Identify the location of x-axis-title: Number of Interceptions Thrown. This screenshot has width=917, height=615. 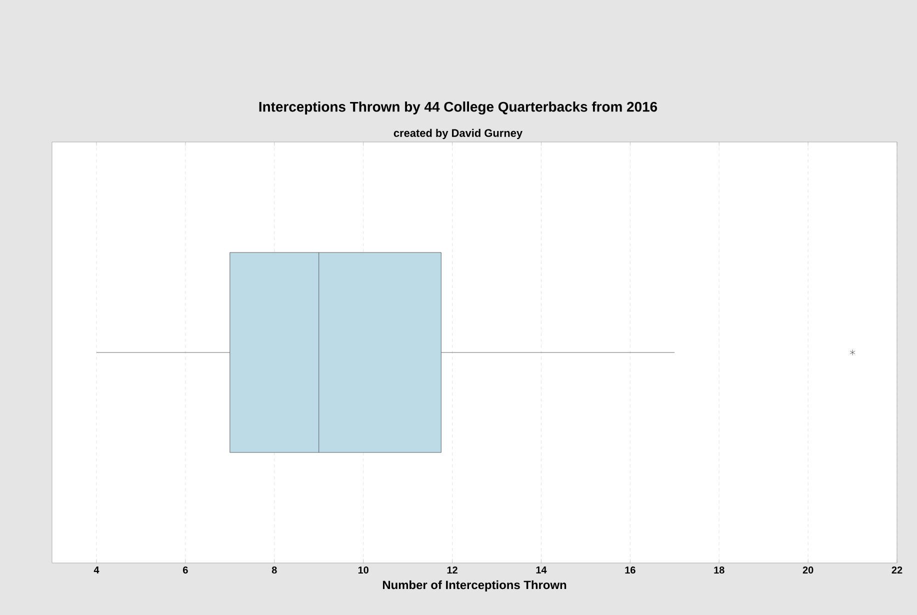
(474, 586).